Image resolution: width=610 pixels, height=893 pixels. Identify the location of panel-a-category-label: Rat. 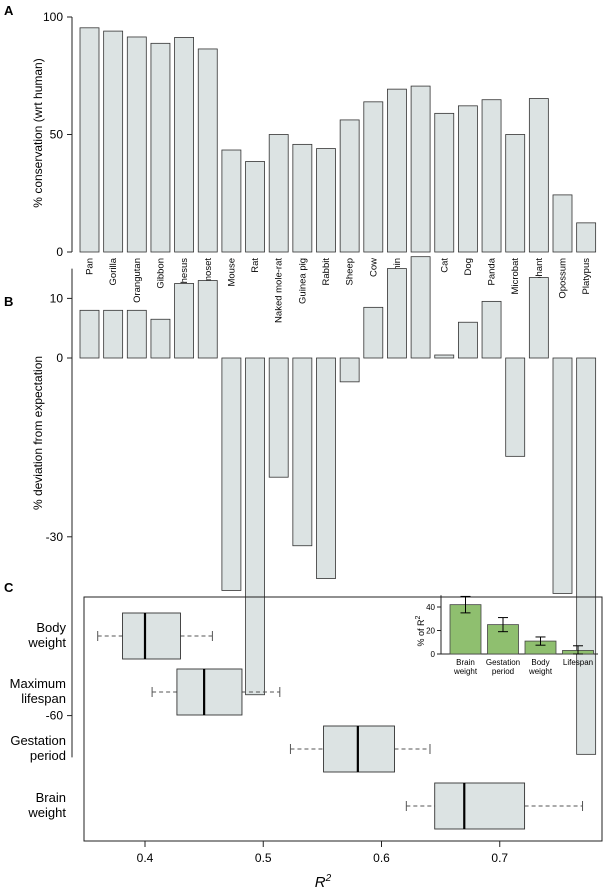
(255, 265).